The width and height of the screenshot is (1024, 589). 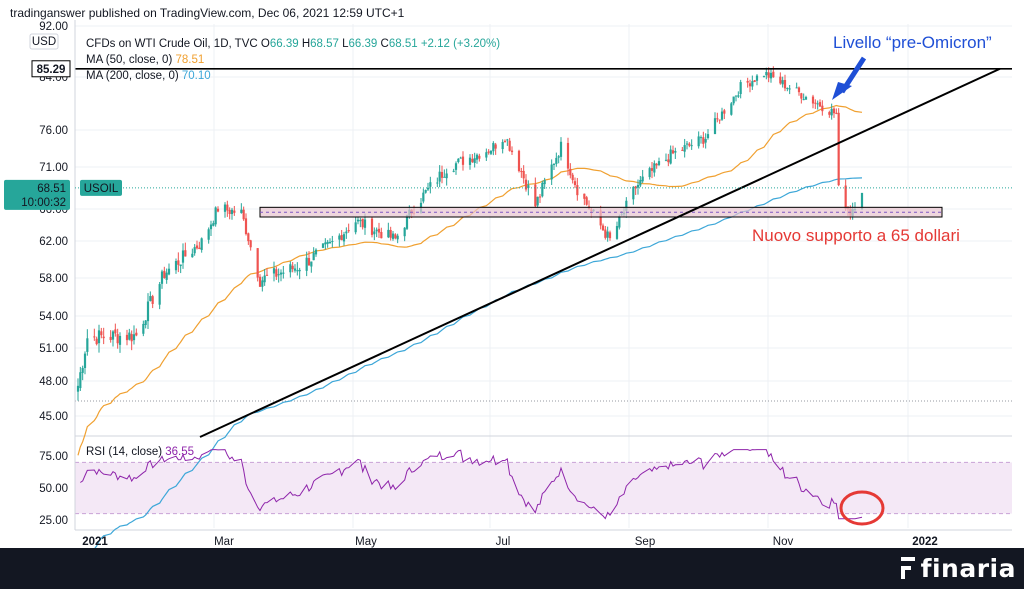 What do you see at coordinates (471, 484) in the screenshot?
I see `rsi-line` at bounding box center [471, 484].